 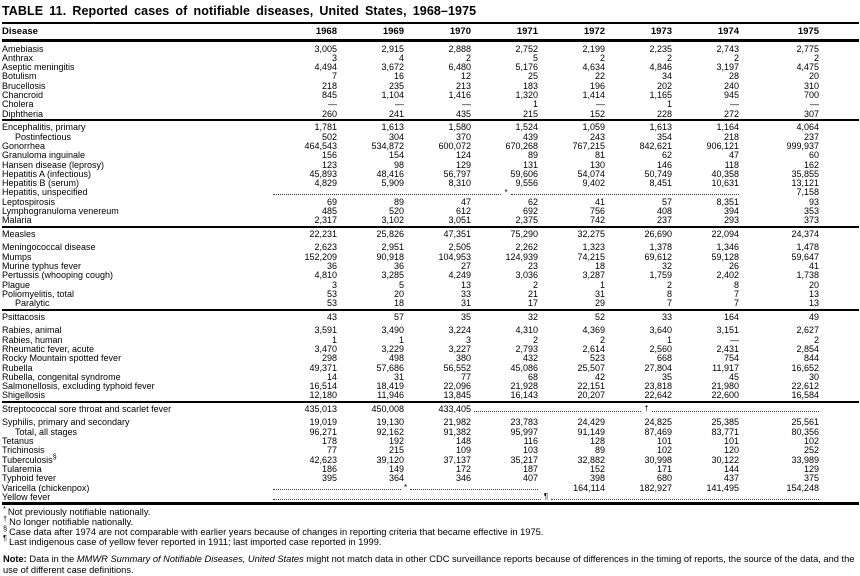 What do you see at coordinates (454, 145) in the screenshot?
I see `value-cell: 600,072` at bounding box center [454, 145].